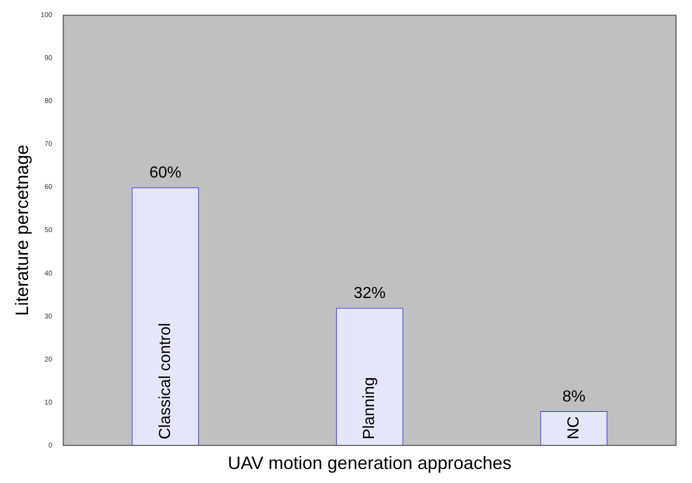 The image size is (692, 483). Describe the element at coordinates (22, 230) in the screenshot. I see `y-axis-title: Literature percetnage` at that location.